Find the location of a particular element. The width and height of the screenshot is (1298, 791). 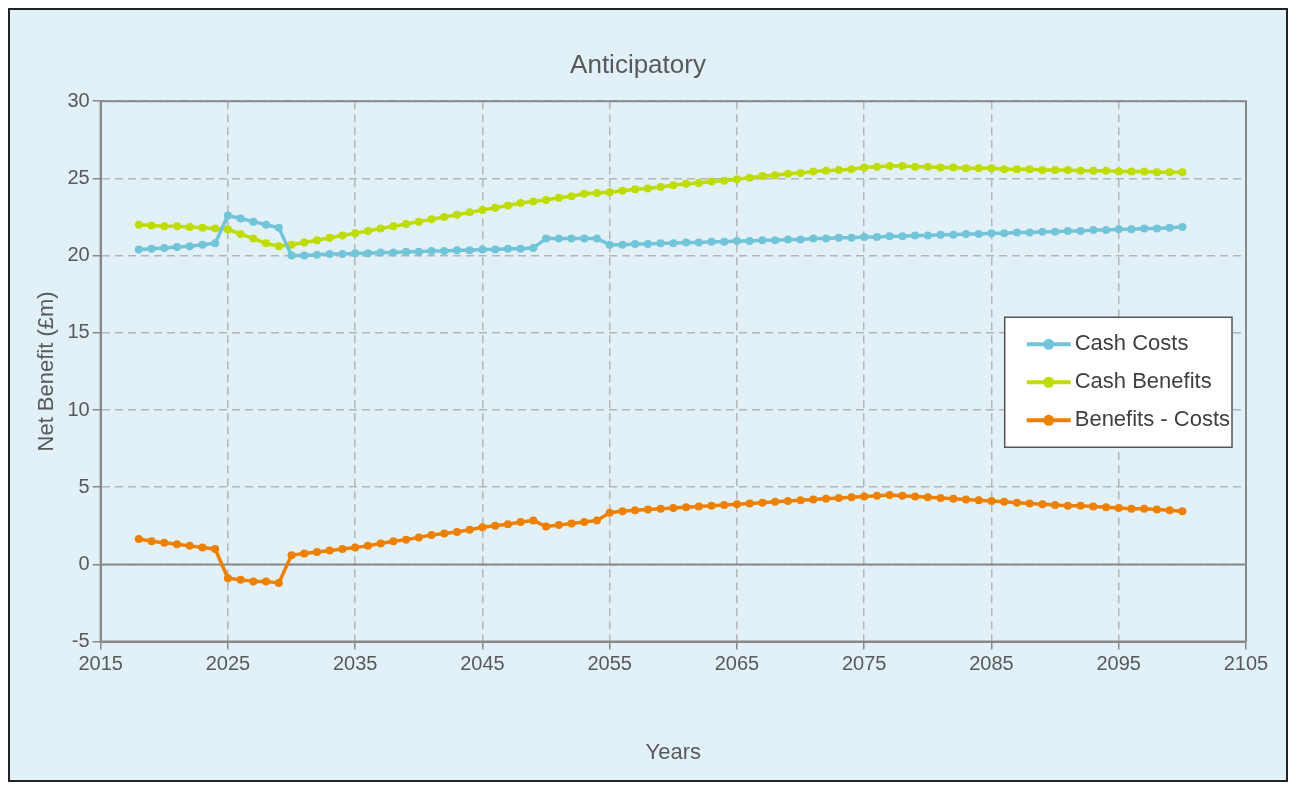

x-tick-label: 2085 is located at coordinates (991, 663).